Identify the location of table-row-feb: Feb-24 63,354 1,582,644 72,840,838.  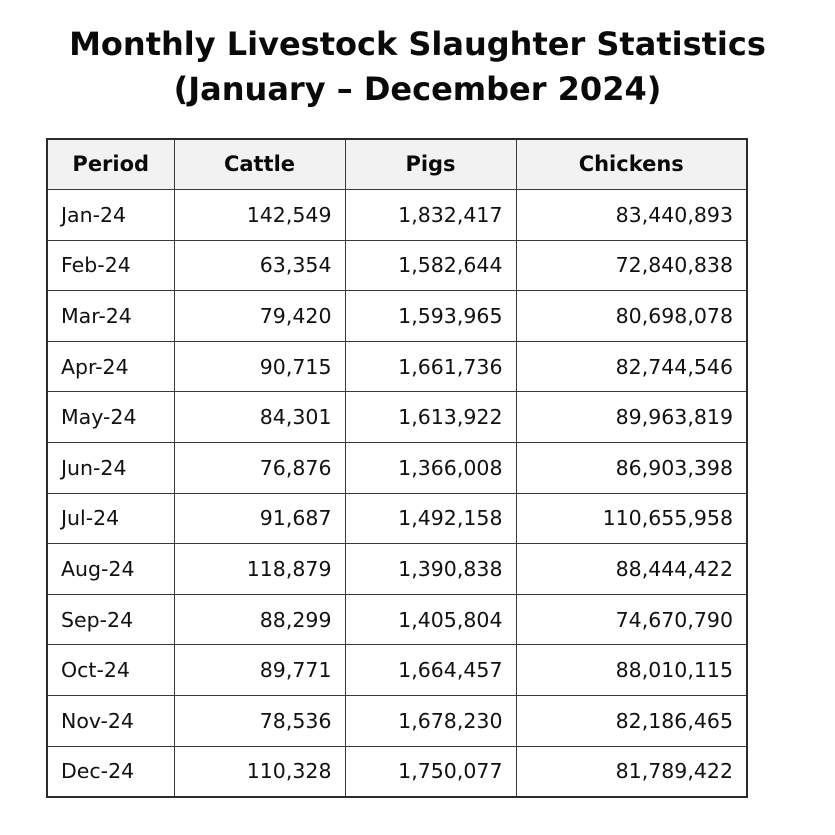
(397, 265).